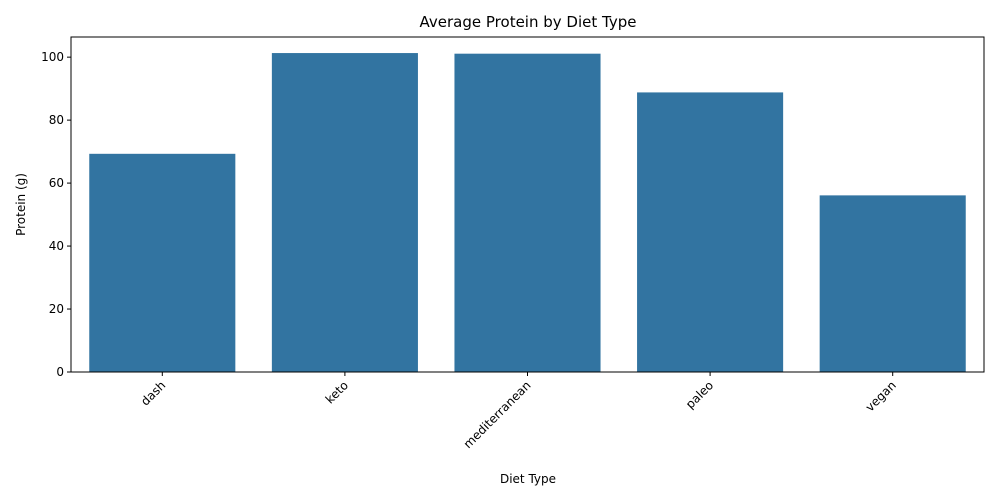 This screenshot has width=1000, height=500. I want to click on y-tick-label: 60, so click(56, 183).